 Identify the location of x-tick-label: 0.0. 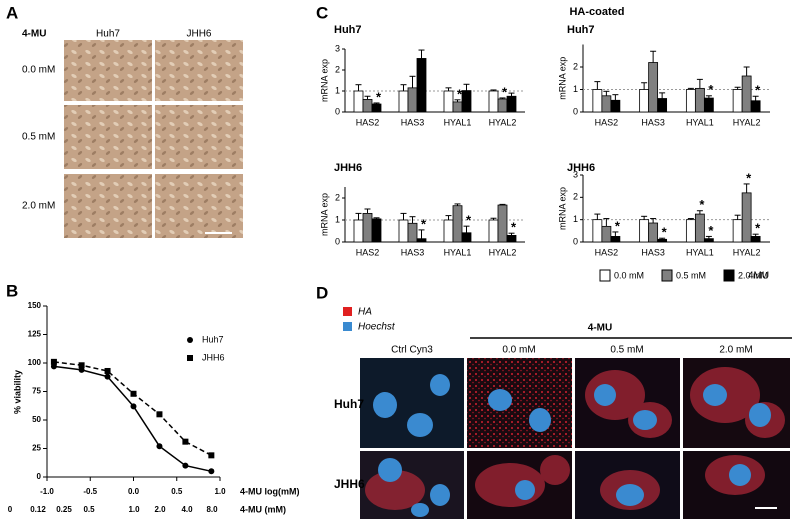
(134, 491).